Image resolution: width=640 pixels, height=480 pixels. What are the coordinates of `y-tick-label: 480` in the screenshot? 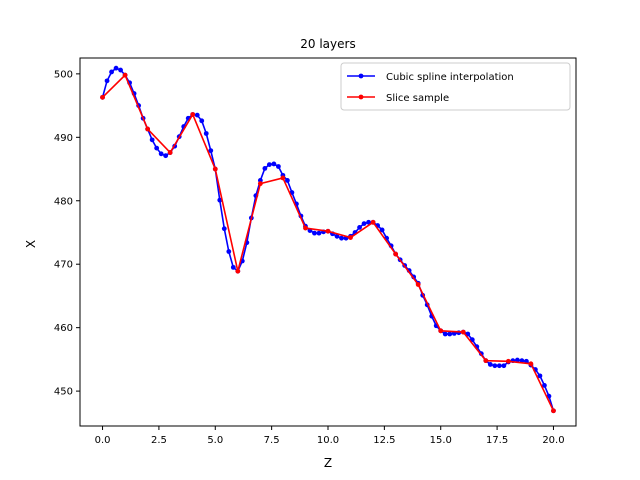 It's located at (63, 201).